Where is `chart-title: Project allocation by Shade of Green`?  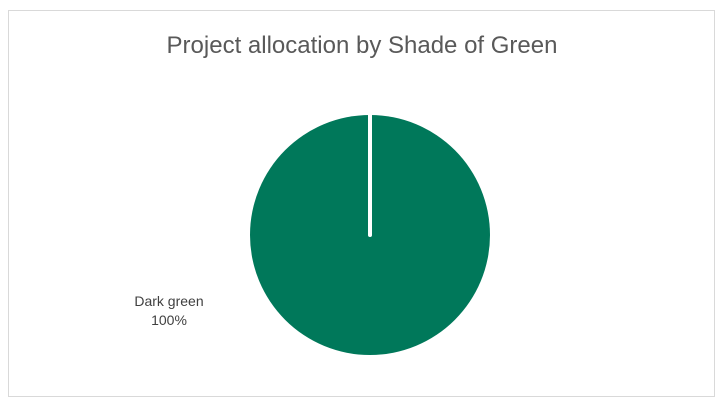
chart-title: Project allocation by Shade of Green is located at coordinates (362, 45).